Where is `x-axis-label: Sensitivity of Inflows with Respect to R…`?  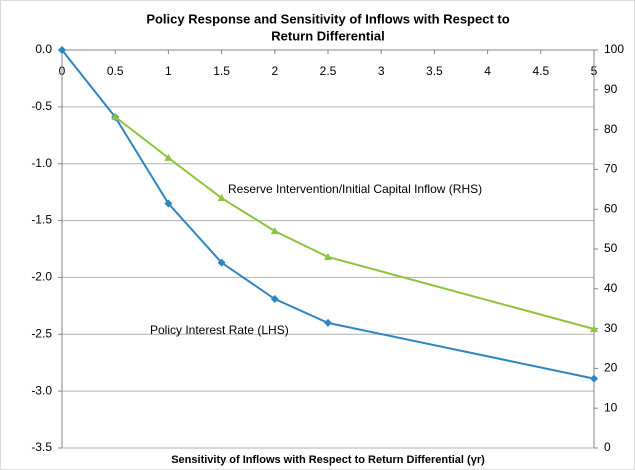 x-axis-label: Sensitivity of Inflows with Respect to R… is located at coordinates (328, 460).